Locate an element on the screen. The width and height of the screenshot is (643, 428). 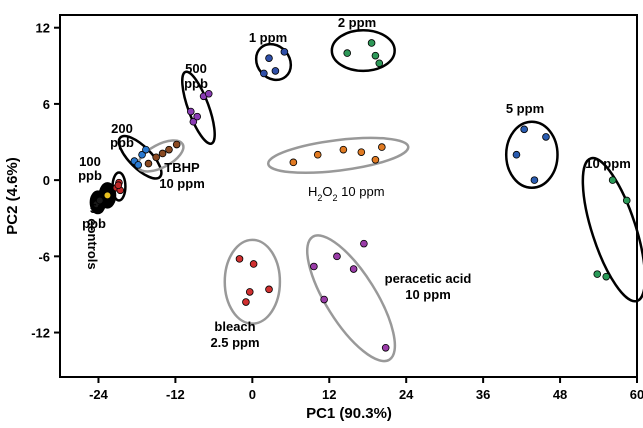
label-peracetic-name: peracetic acid is located at coordinates (428, 278).